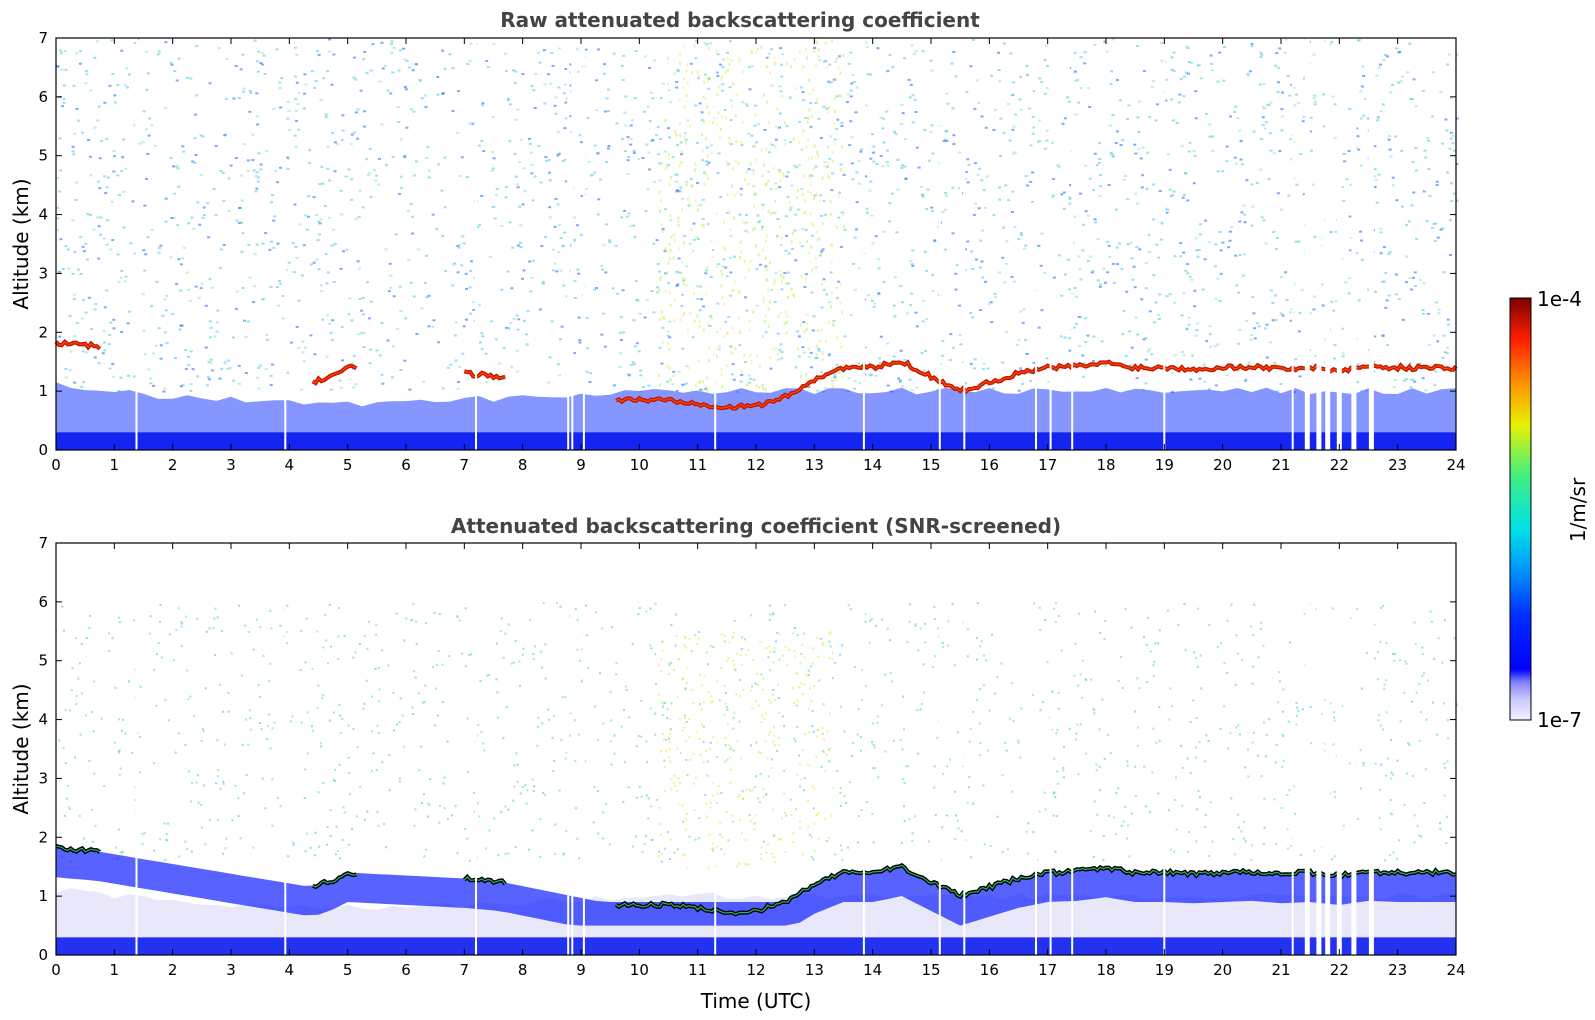  Describe the element at coordinates (697, 465) in the screenshot. I see `x-tick-label: 11` at that location.